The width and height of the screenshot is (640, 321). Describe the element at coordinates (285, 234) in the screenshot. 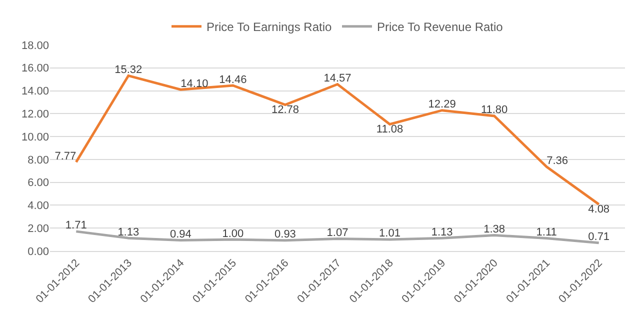

I see `data-label: 0.93` at that location.